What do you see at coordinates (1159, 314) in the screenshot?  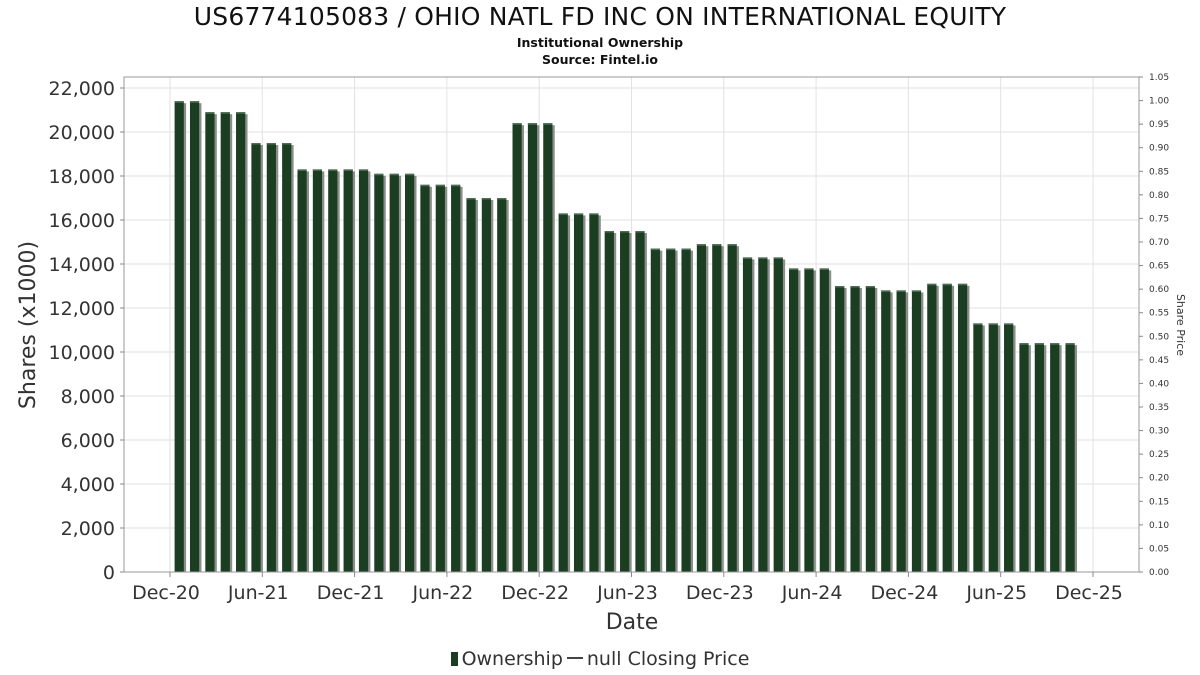 I see `y2-tick-label: 0.55` at bounding box center [1159, 314].